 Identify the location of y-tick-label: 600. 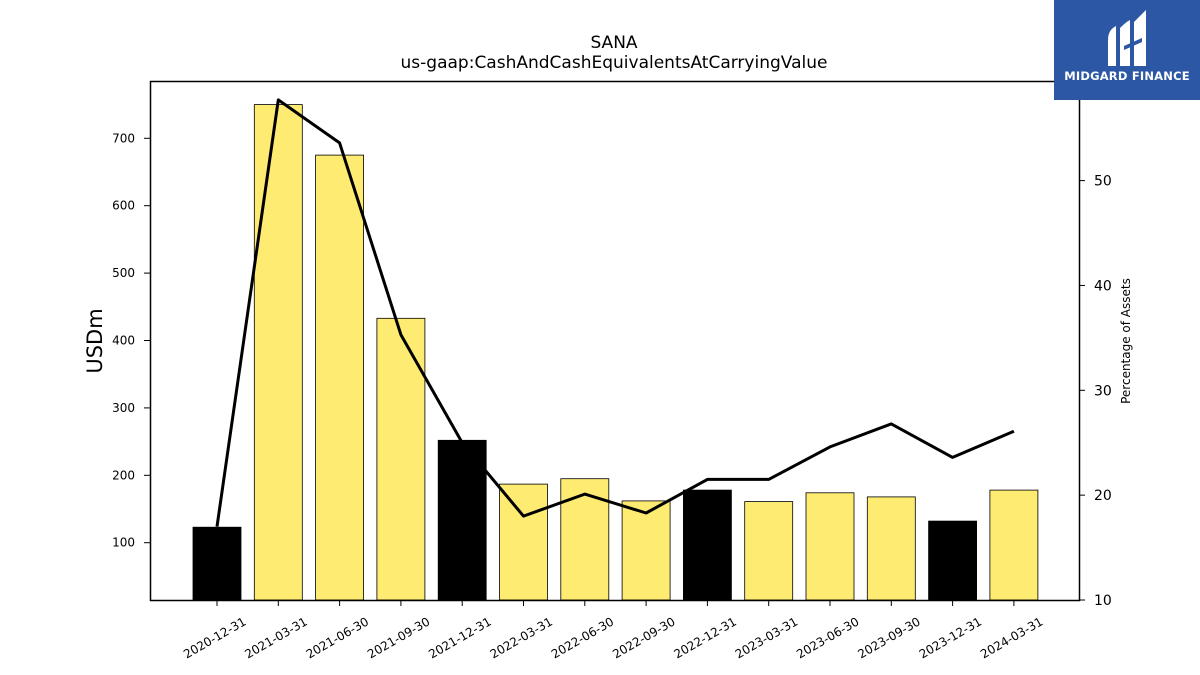
(123, 206).